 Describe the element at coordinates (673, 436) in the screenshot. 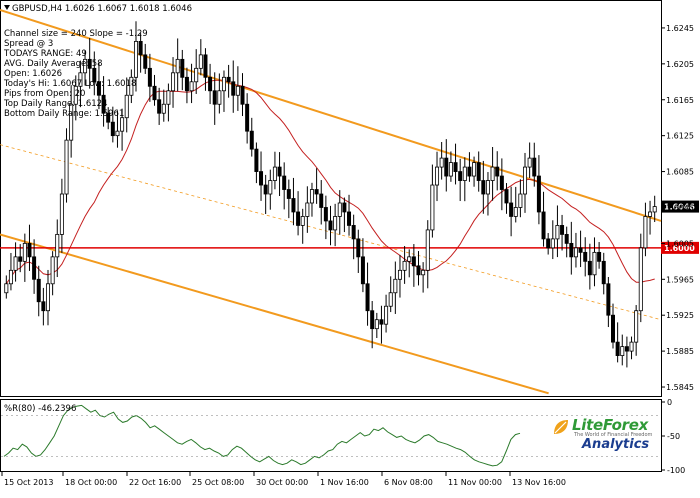

I see `wpr-tick-label: -50` at that location.